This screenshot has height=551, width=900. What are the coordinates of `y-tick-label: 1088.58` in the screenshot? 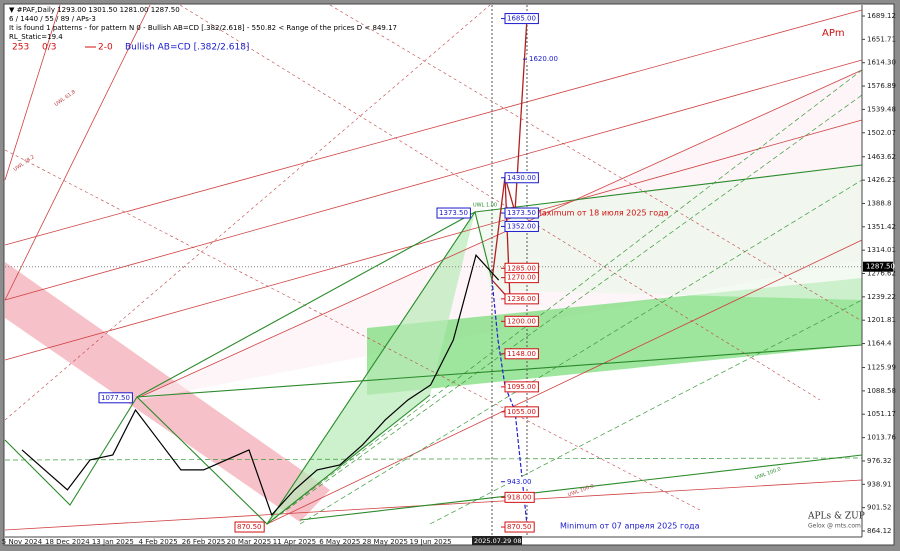 It's located at (881, 391).